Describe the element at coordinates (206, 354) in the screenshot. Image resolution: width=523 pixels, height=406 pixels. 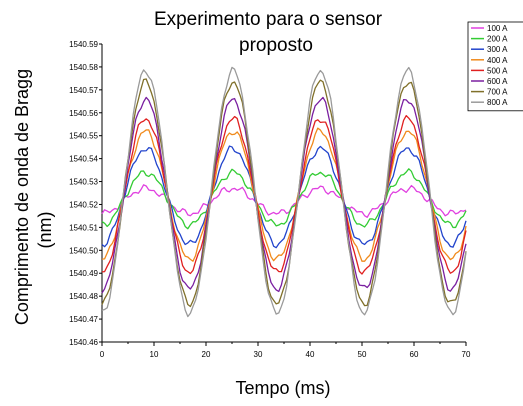
I see `x-tick-label: 20` at that location.